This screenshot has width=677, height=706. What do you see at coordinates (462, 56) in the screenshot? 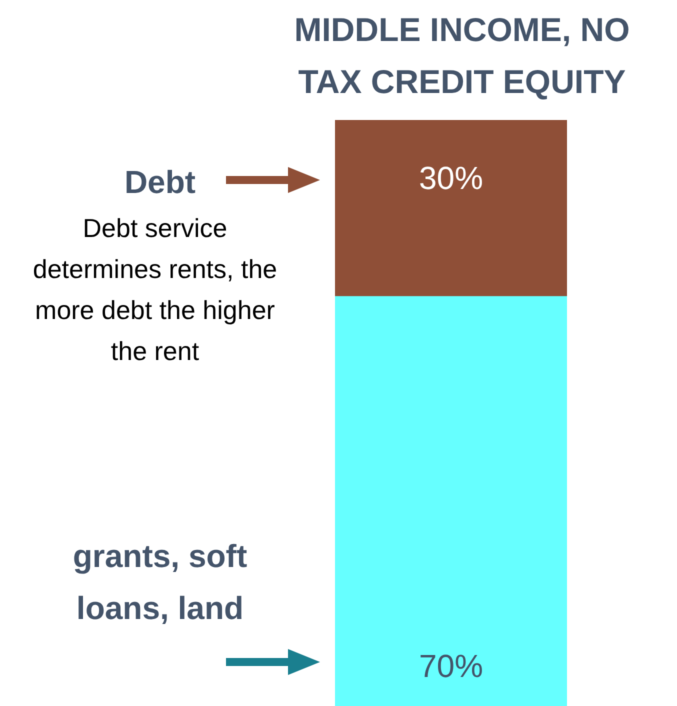
I see `chart-title: MIDDLE INCOME, NO TAX CREDIT EQUITY` at bounding box center [462, 56].